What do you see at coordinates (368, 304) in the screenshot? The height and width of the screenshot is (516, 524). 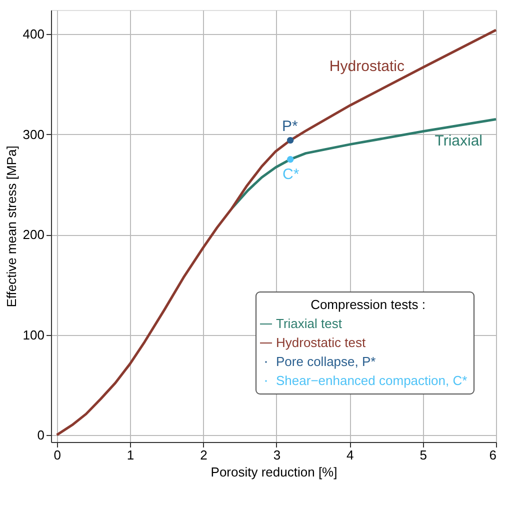 I see `legend-title: Compression tests :` at bounding box center [368, 304].